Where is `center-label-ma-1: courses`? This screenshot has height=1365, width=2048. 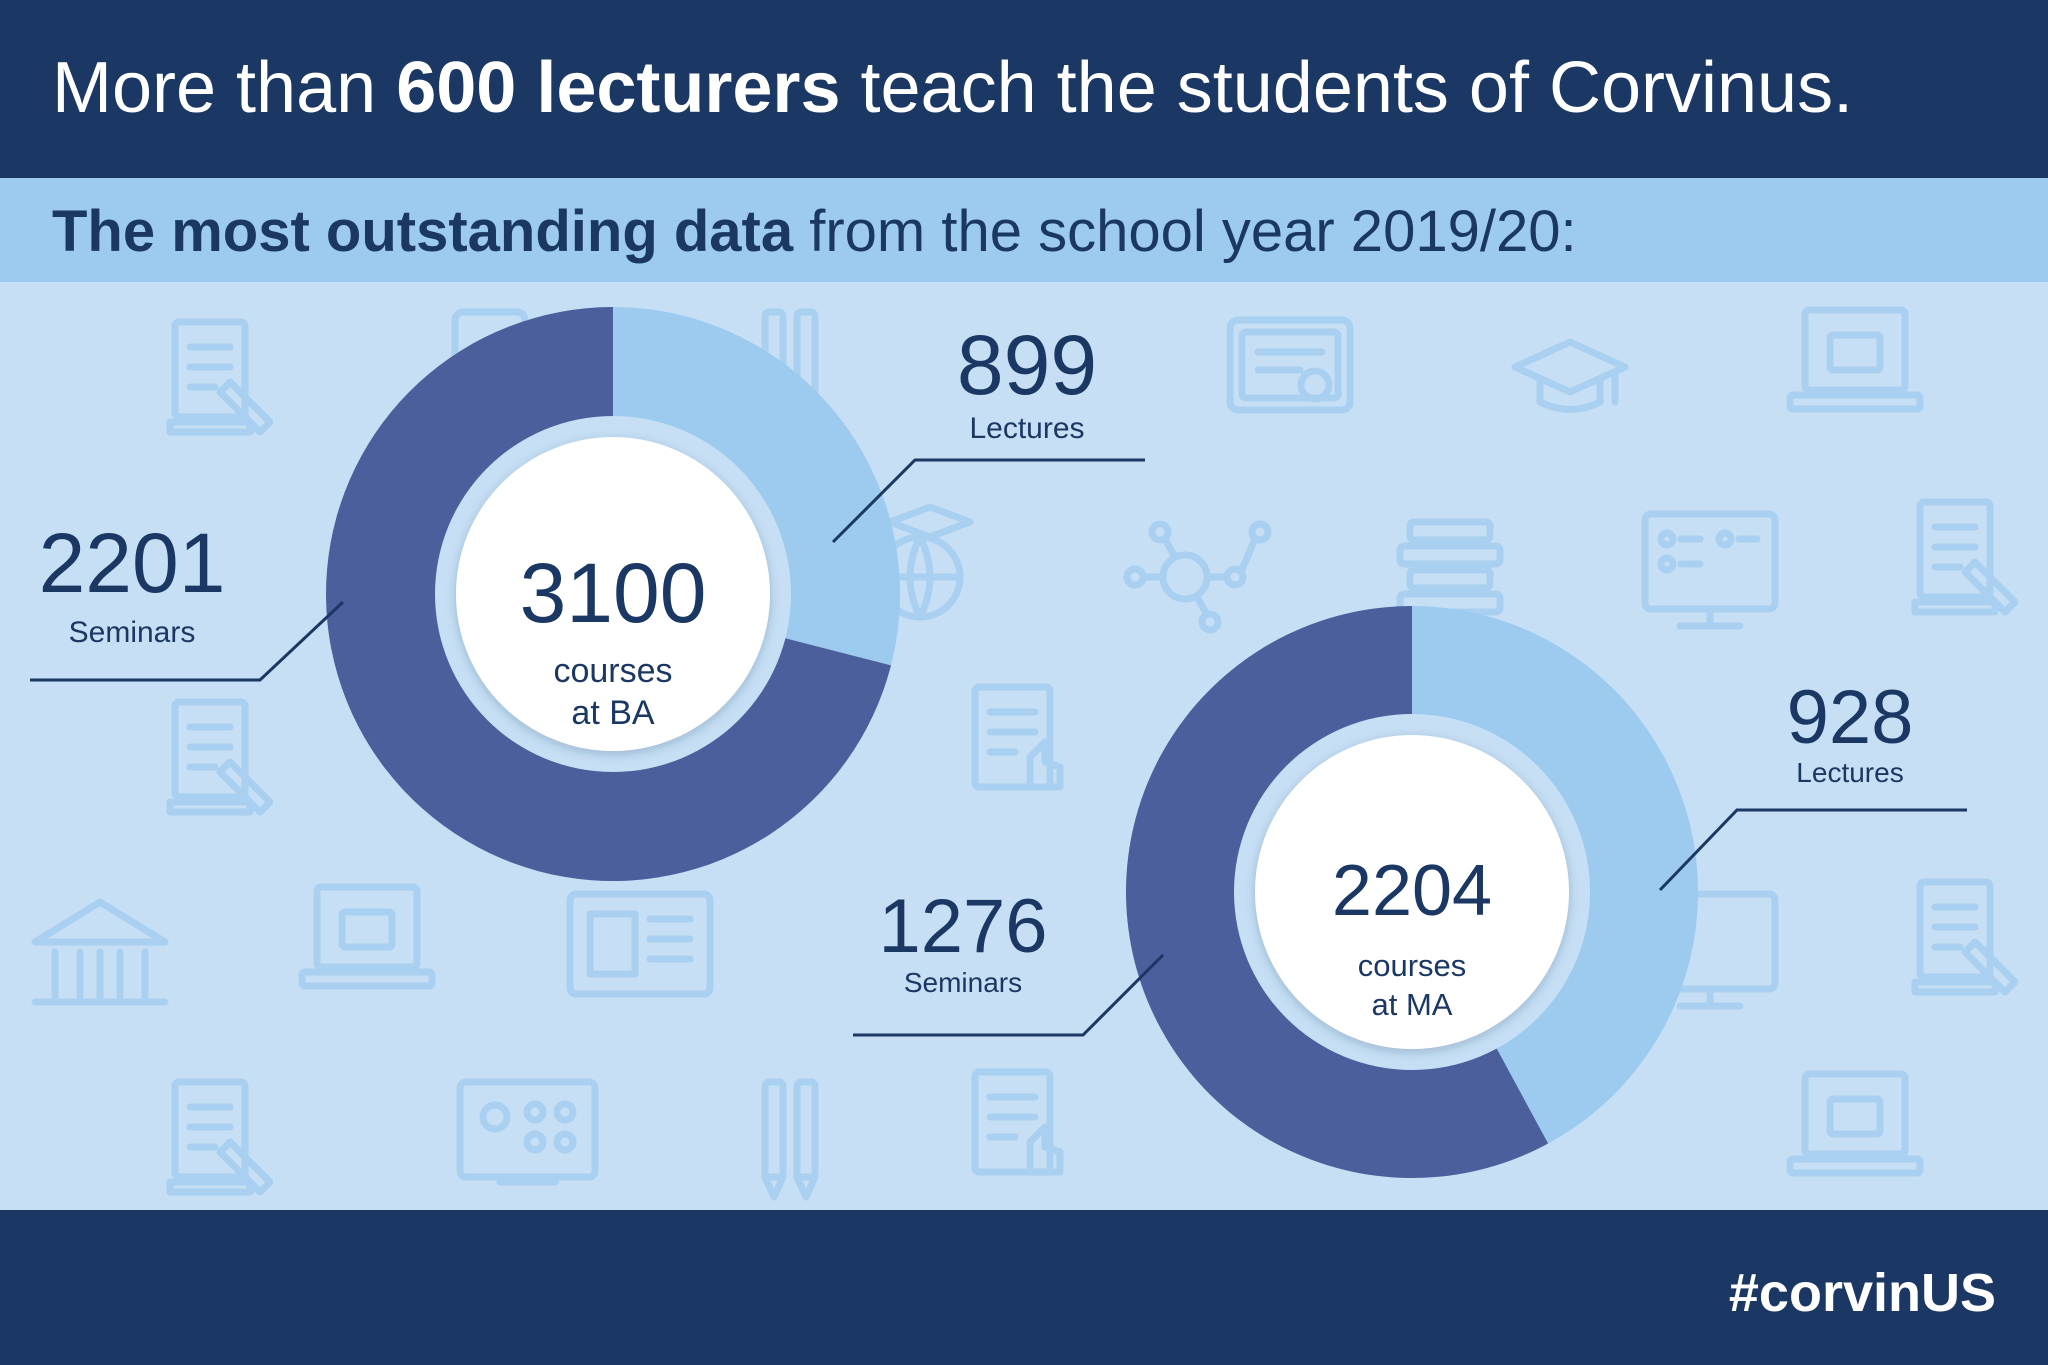 center-label-ma-1: courses is located at coordinates (1412, 965).